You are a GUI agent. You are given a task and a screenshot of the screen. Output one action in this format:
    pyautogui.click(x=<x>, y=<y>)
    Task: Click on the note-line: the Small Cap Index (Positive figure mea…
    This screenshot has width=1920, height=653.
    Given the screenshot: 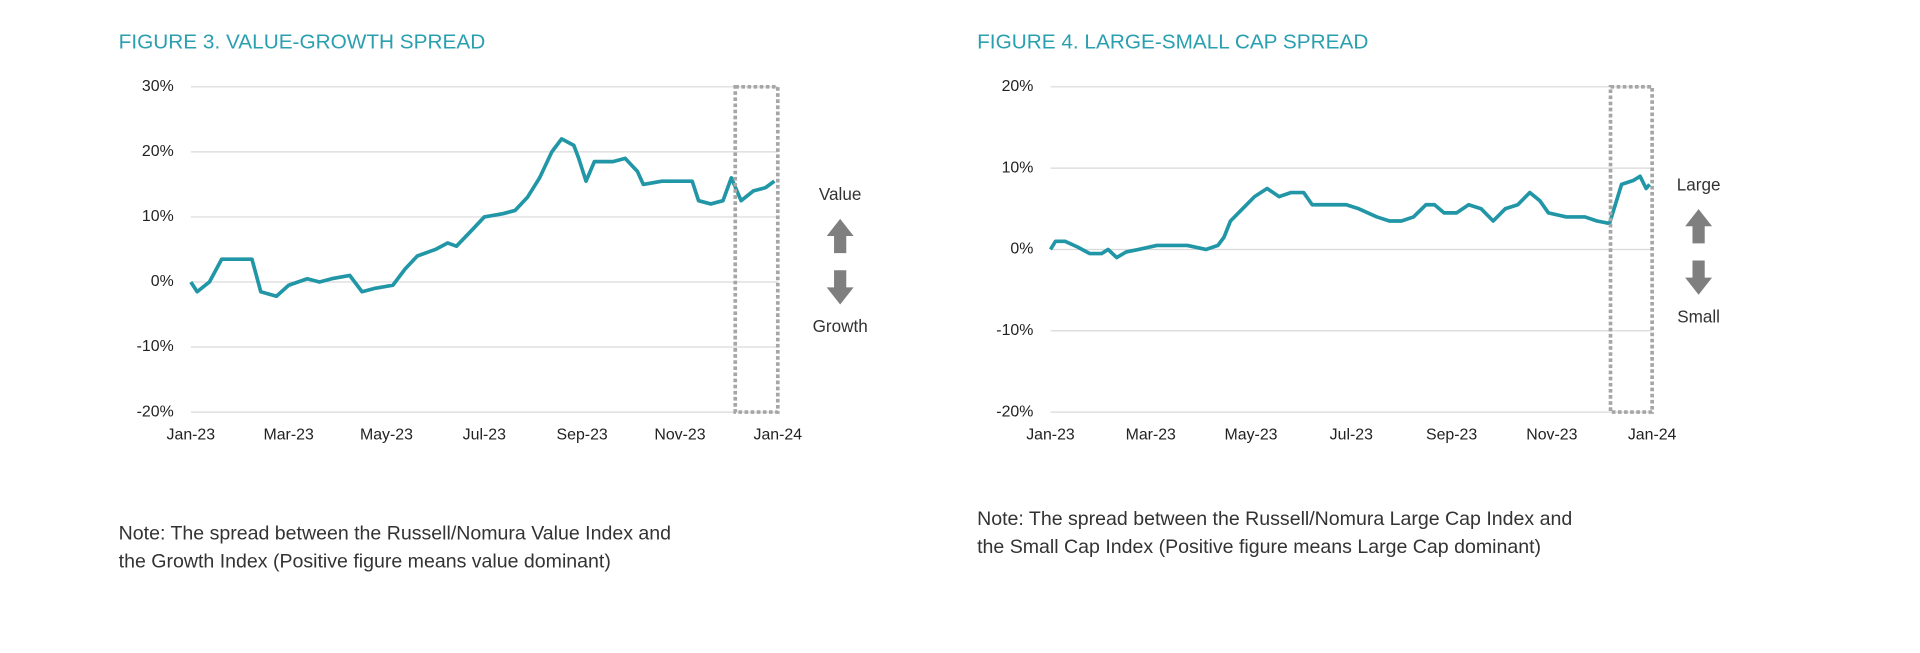 What is the action you would take?
    pyautogui.click(x=1259, y=547)
    